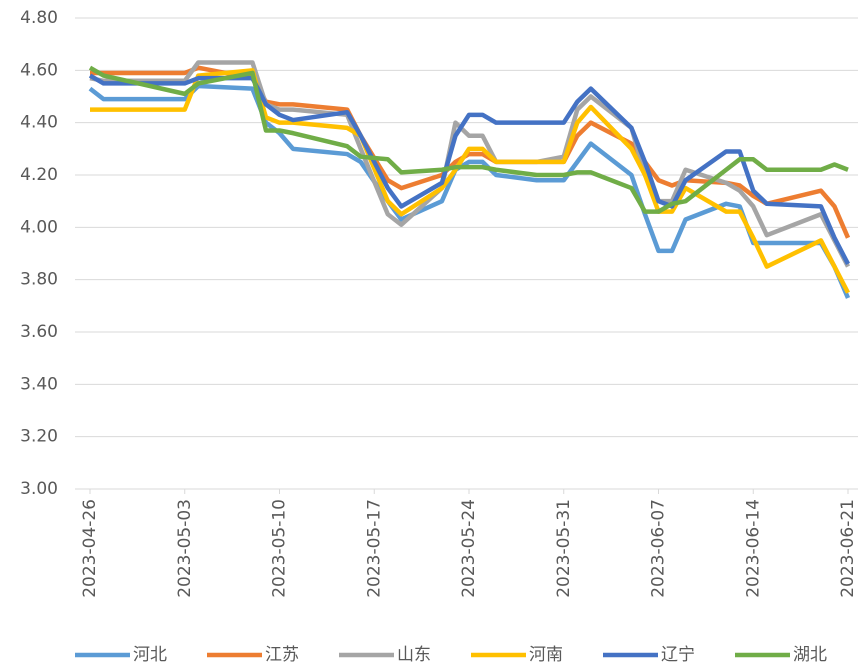  I want to click on y-tick-label: 4.80, so click(39, 18).